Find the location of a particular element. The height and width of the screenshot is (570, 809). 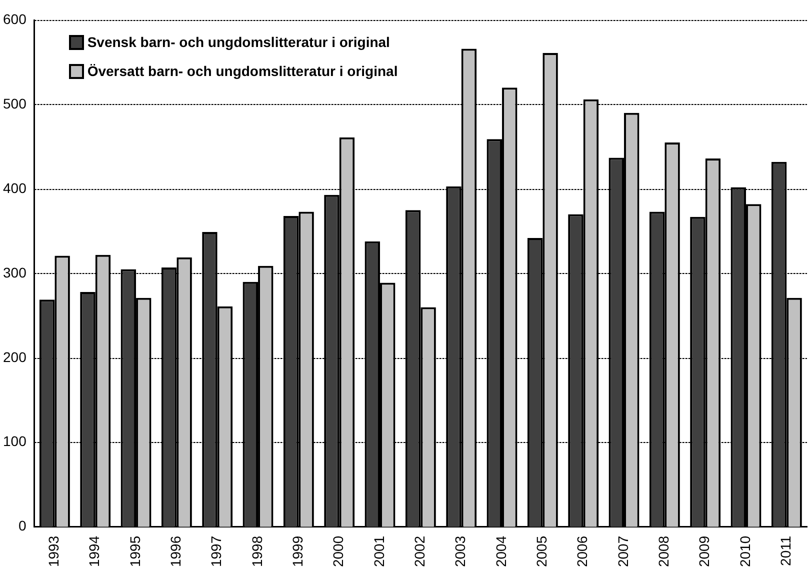

x-tick-label: 1994 is located at coordinates (94, 552).